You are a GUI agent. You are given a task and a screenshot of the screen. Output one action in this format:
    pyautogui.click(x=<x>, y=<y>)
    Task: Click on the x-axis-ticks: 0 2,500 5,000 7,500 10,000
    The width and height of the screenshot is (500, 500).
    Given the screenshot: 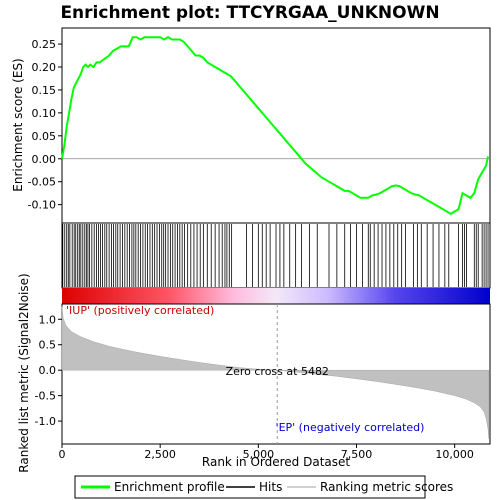 What is the action you would take?
    pyautogui.click(x=266, y=452)
    